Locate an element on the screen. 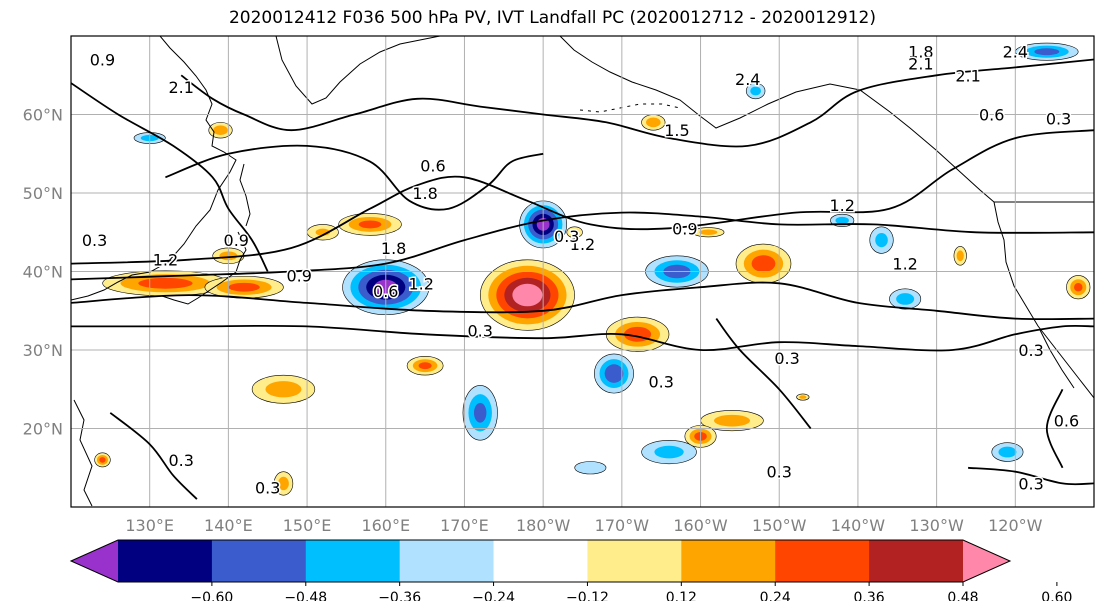  longitude-tick-label: 120°W is located at coordinates (1015, 525).